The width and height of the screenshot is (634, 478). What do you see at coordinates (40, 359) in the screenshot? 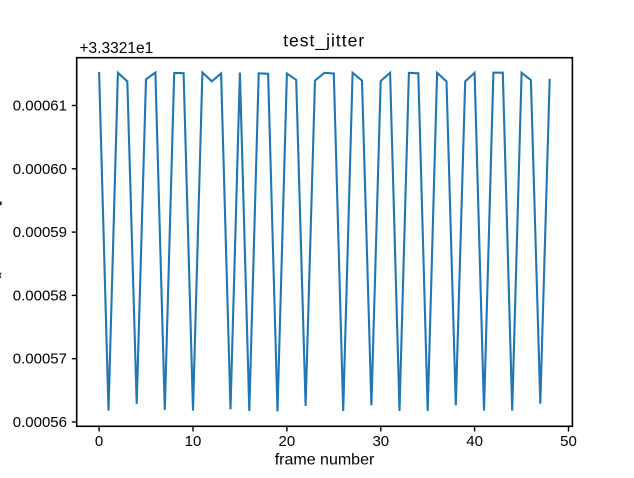
I see `svg-text: 0.00057` at bounding box center [40, 359].